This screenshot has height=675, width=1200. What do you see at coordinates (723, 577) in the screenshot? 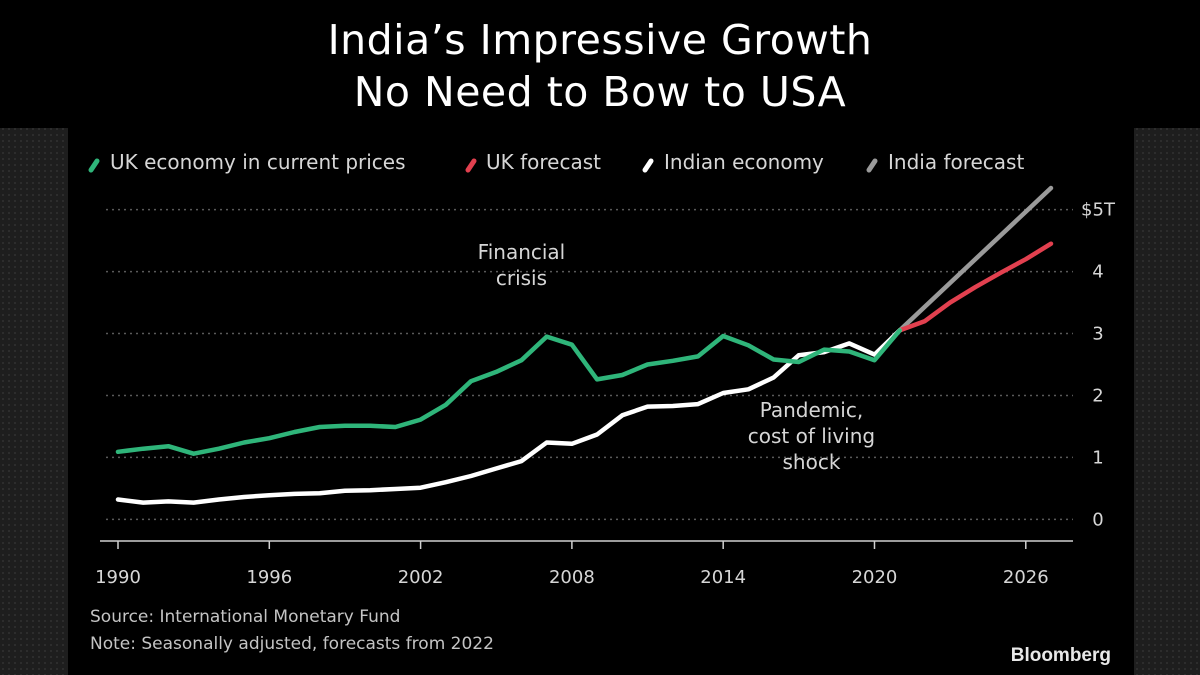
I see `x-tick-label: 2014` at bounding box center [723, 577].